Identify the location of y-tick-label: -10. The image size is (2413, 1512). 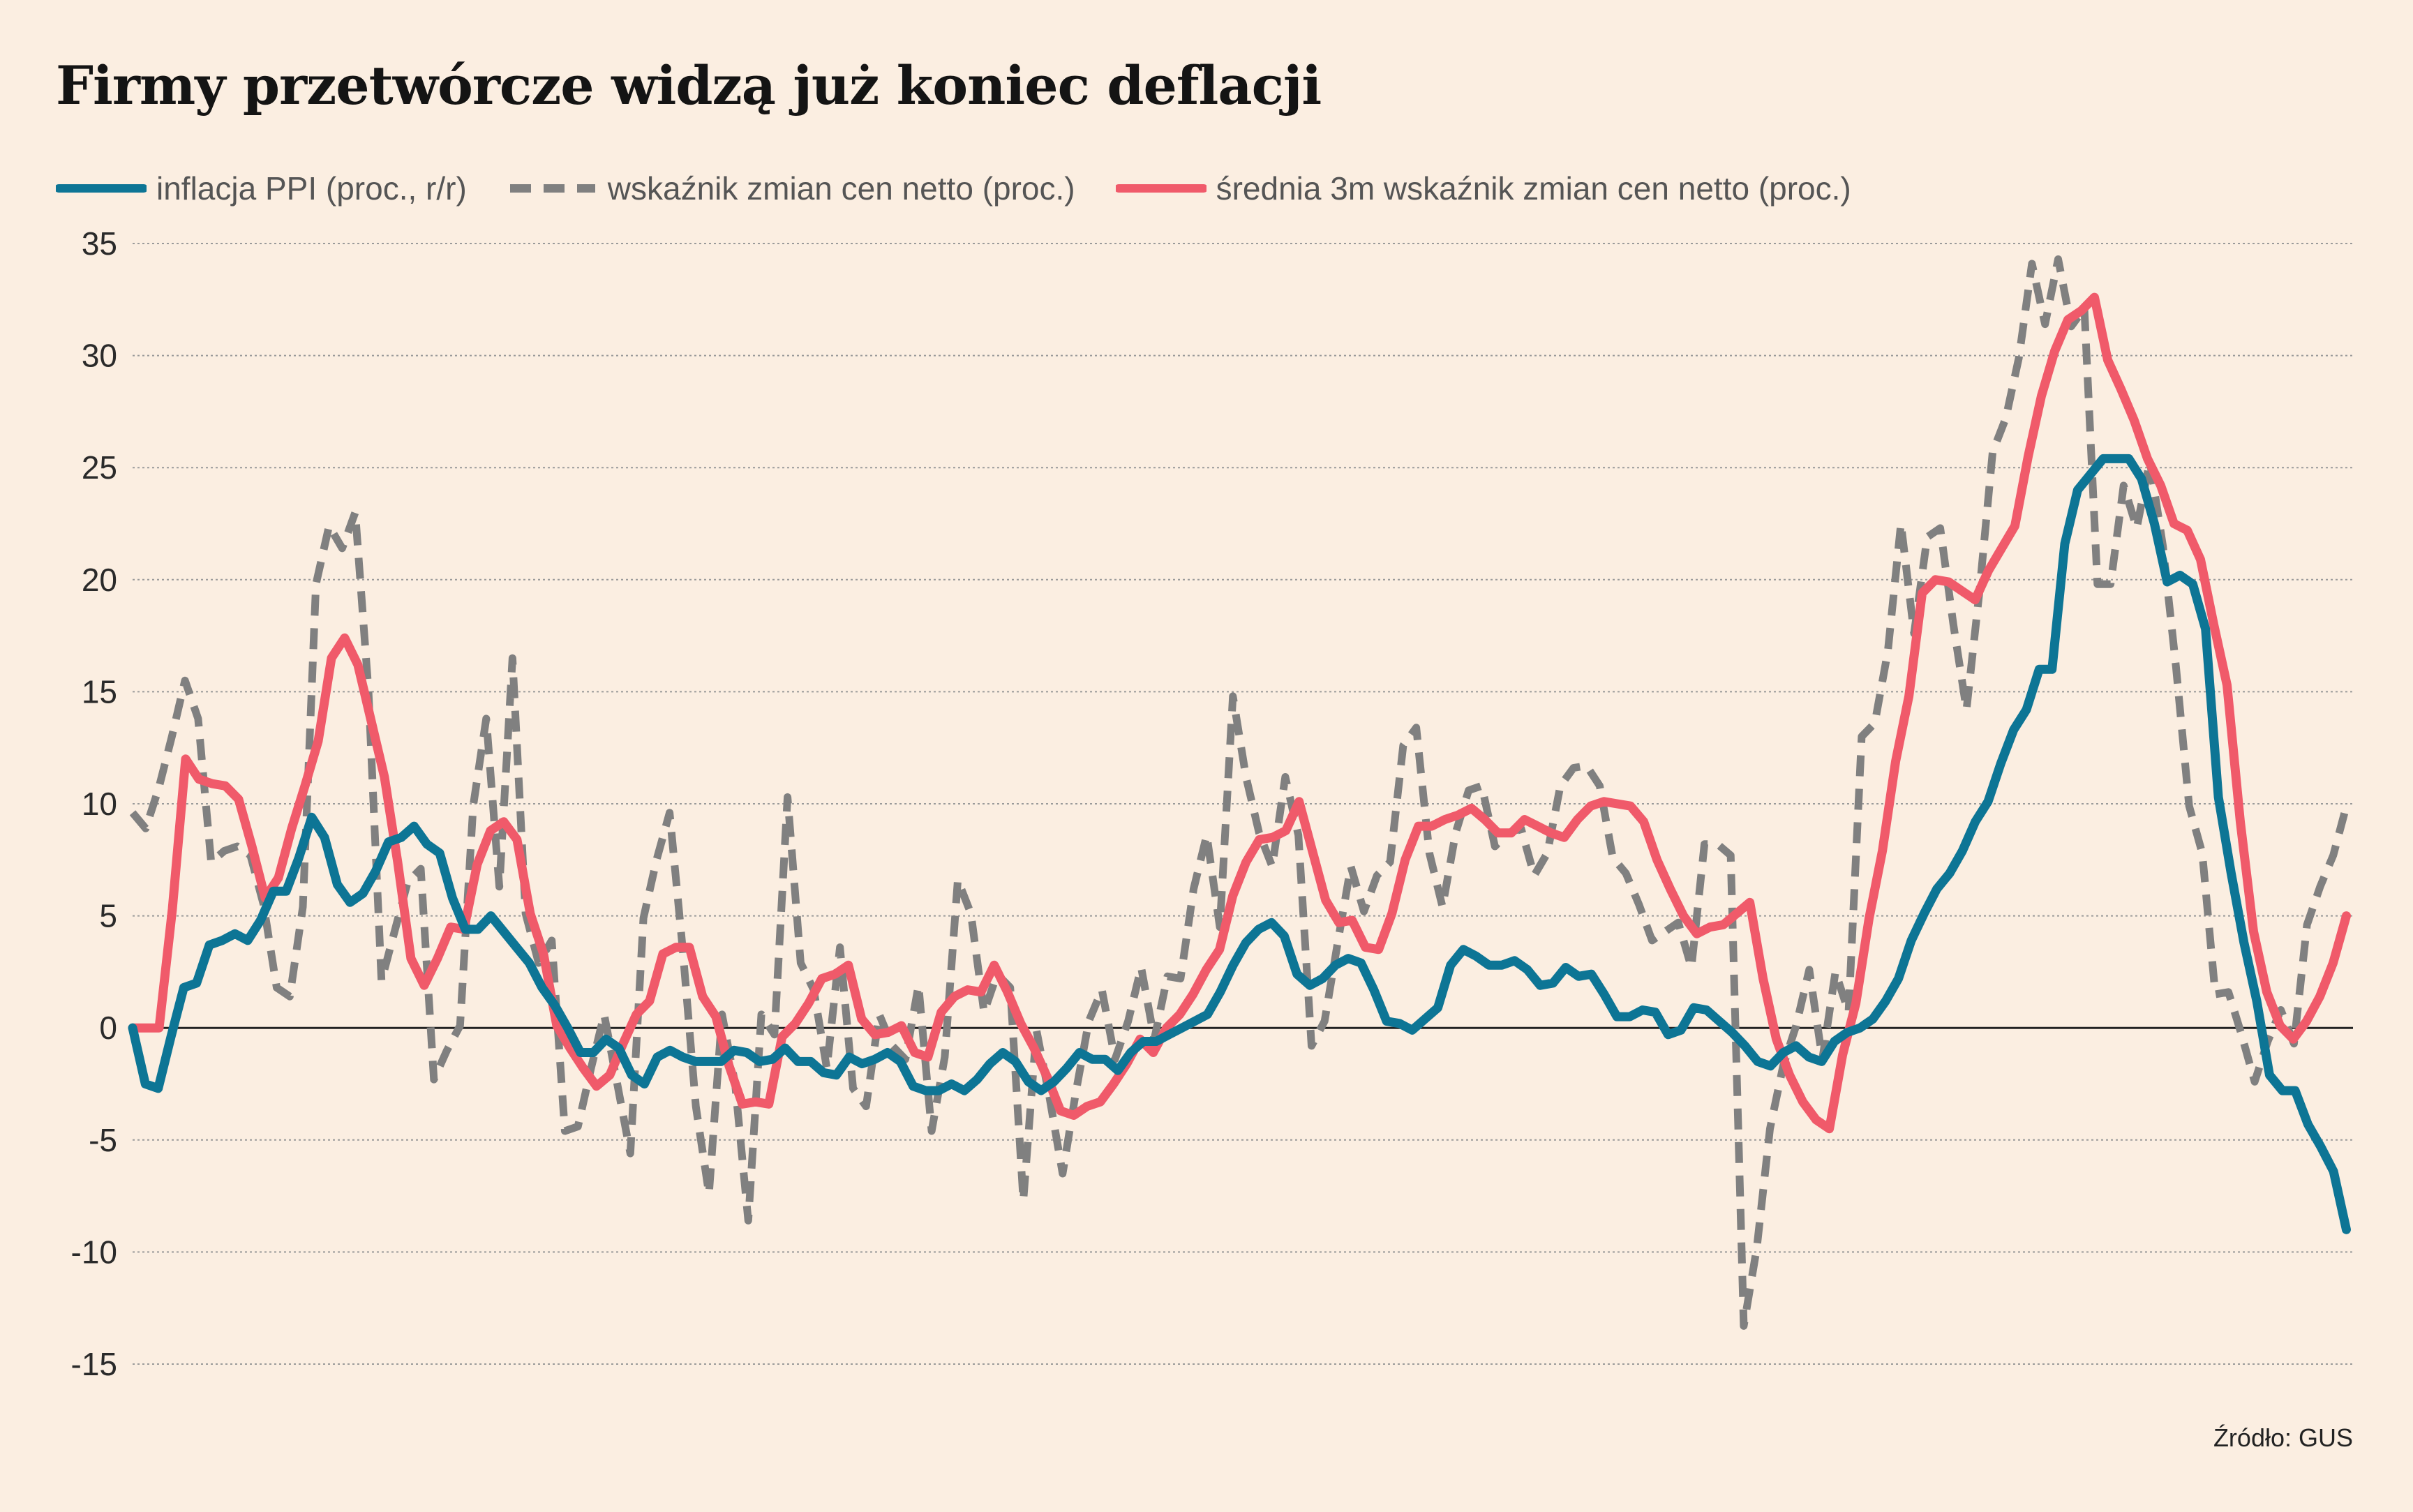
(94, 1252).